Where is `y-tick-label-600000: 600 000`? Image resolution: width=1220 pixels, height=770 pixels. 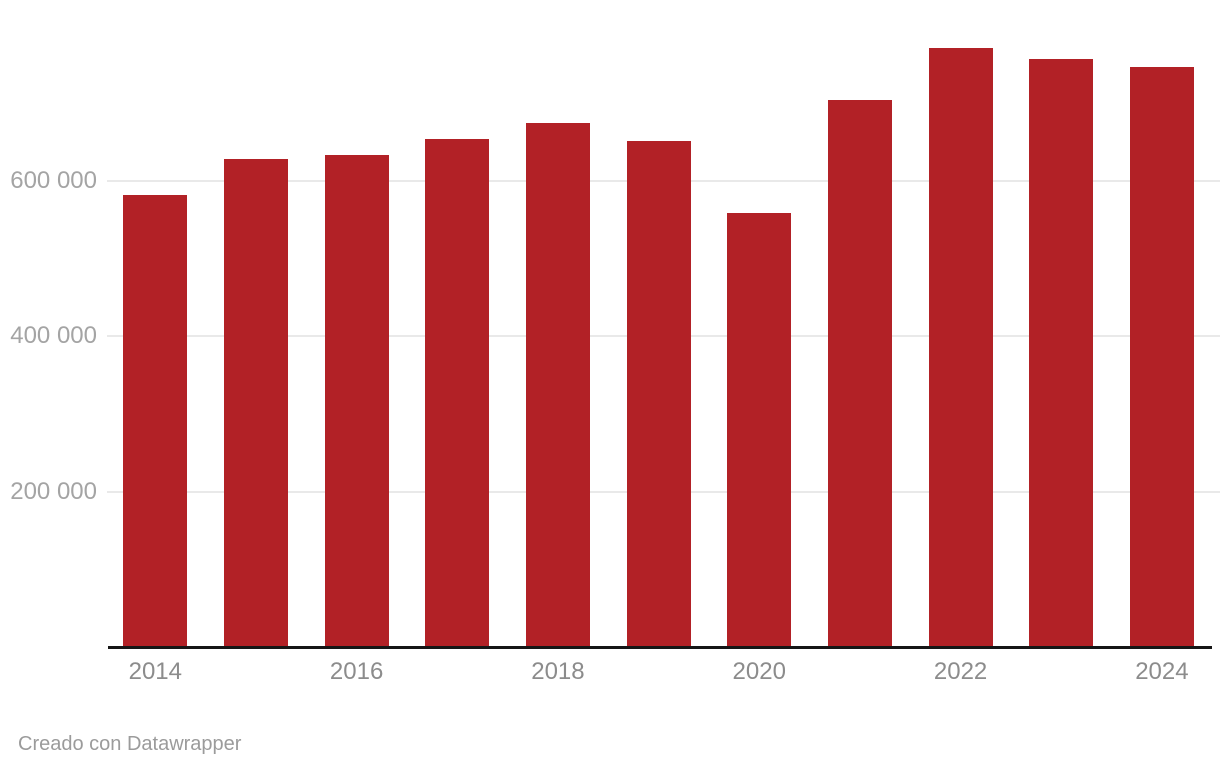
y-tick-label-600000: 600 000 is located at coordinates (53, 180).